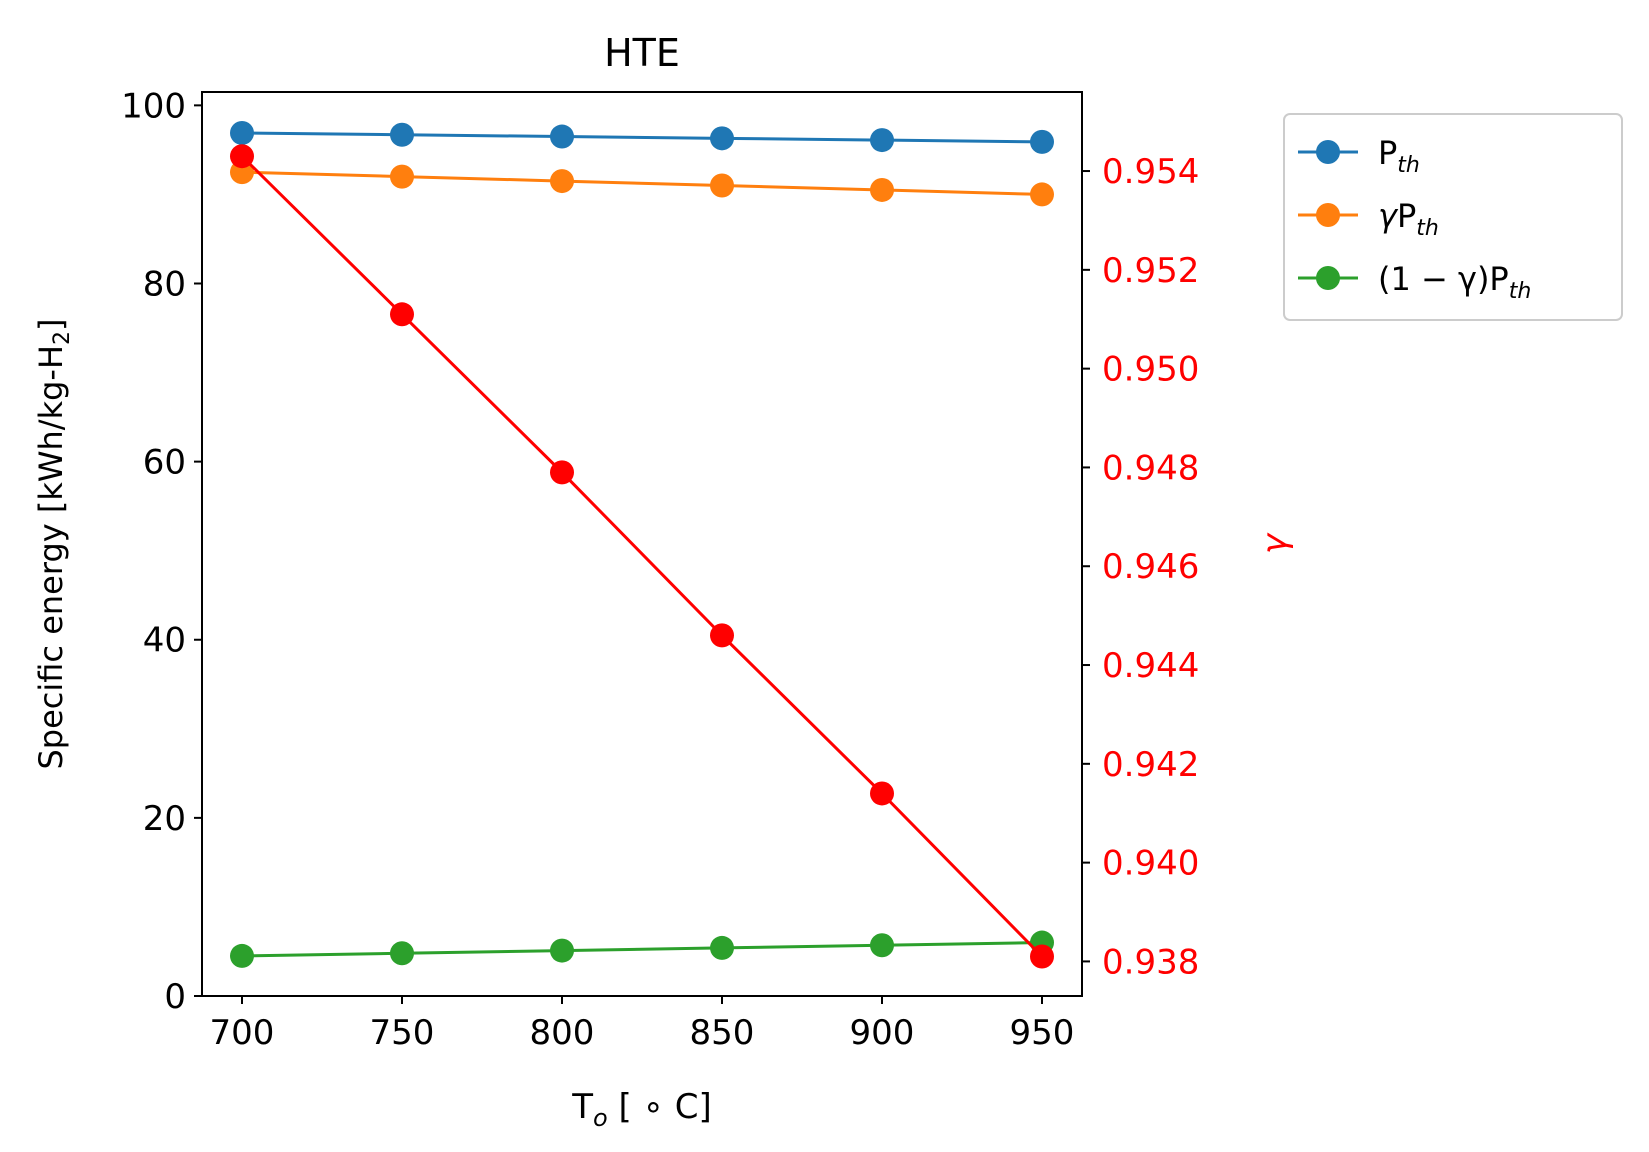 The width and height of the screenshot is (1649, 1152). Describe the element at coordinates (1454, 282) in the screenshot. I see `legend-label: (1 − γ)Pth` at that location.